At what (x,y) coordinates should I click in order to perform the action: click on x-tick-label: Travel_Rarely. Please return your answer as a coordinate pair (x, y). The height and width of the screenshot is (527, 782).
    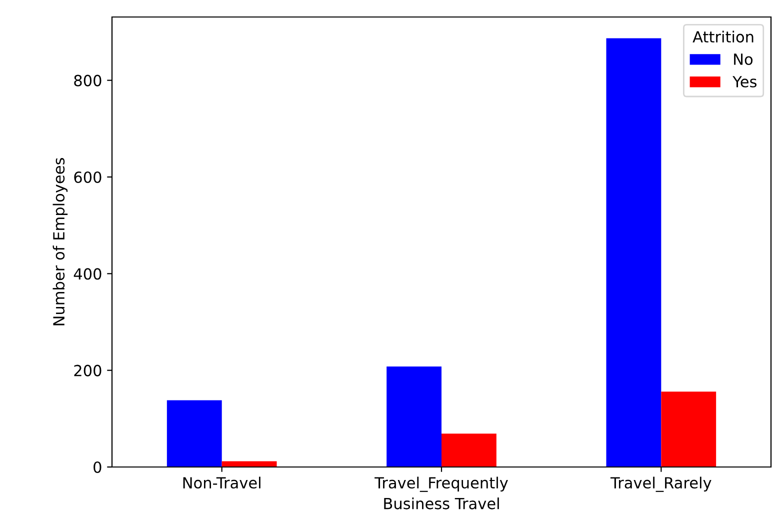
    Looking at the image, I should click on (661, 484).